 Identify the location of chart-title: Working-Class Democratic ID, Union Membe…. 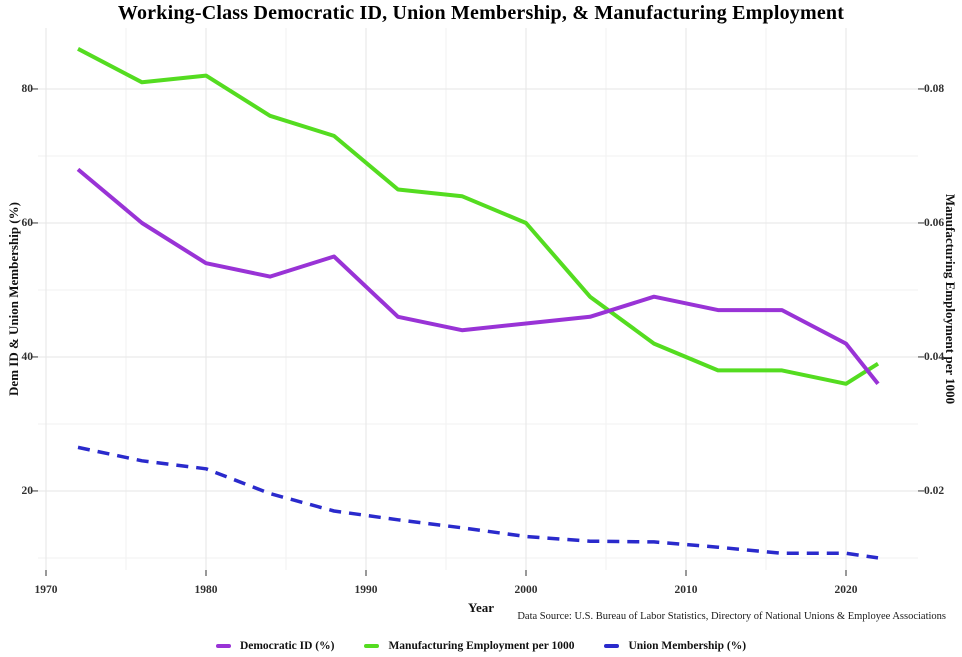
(481, 13).